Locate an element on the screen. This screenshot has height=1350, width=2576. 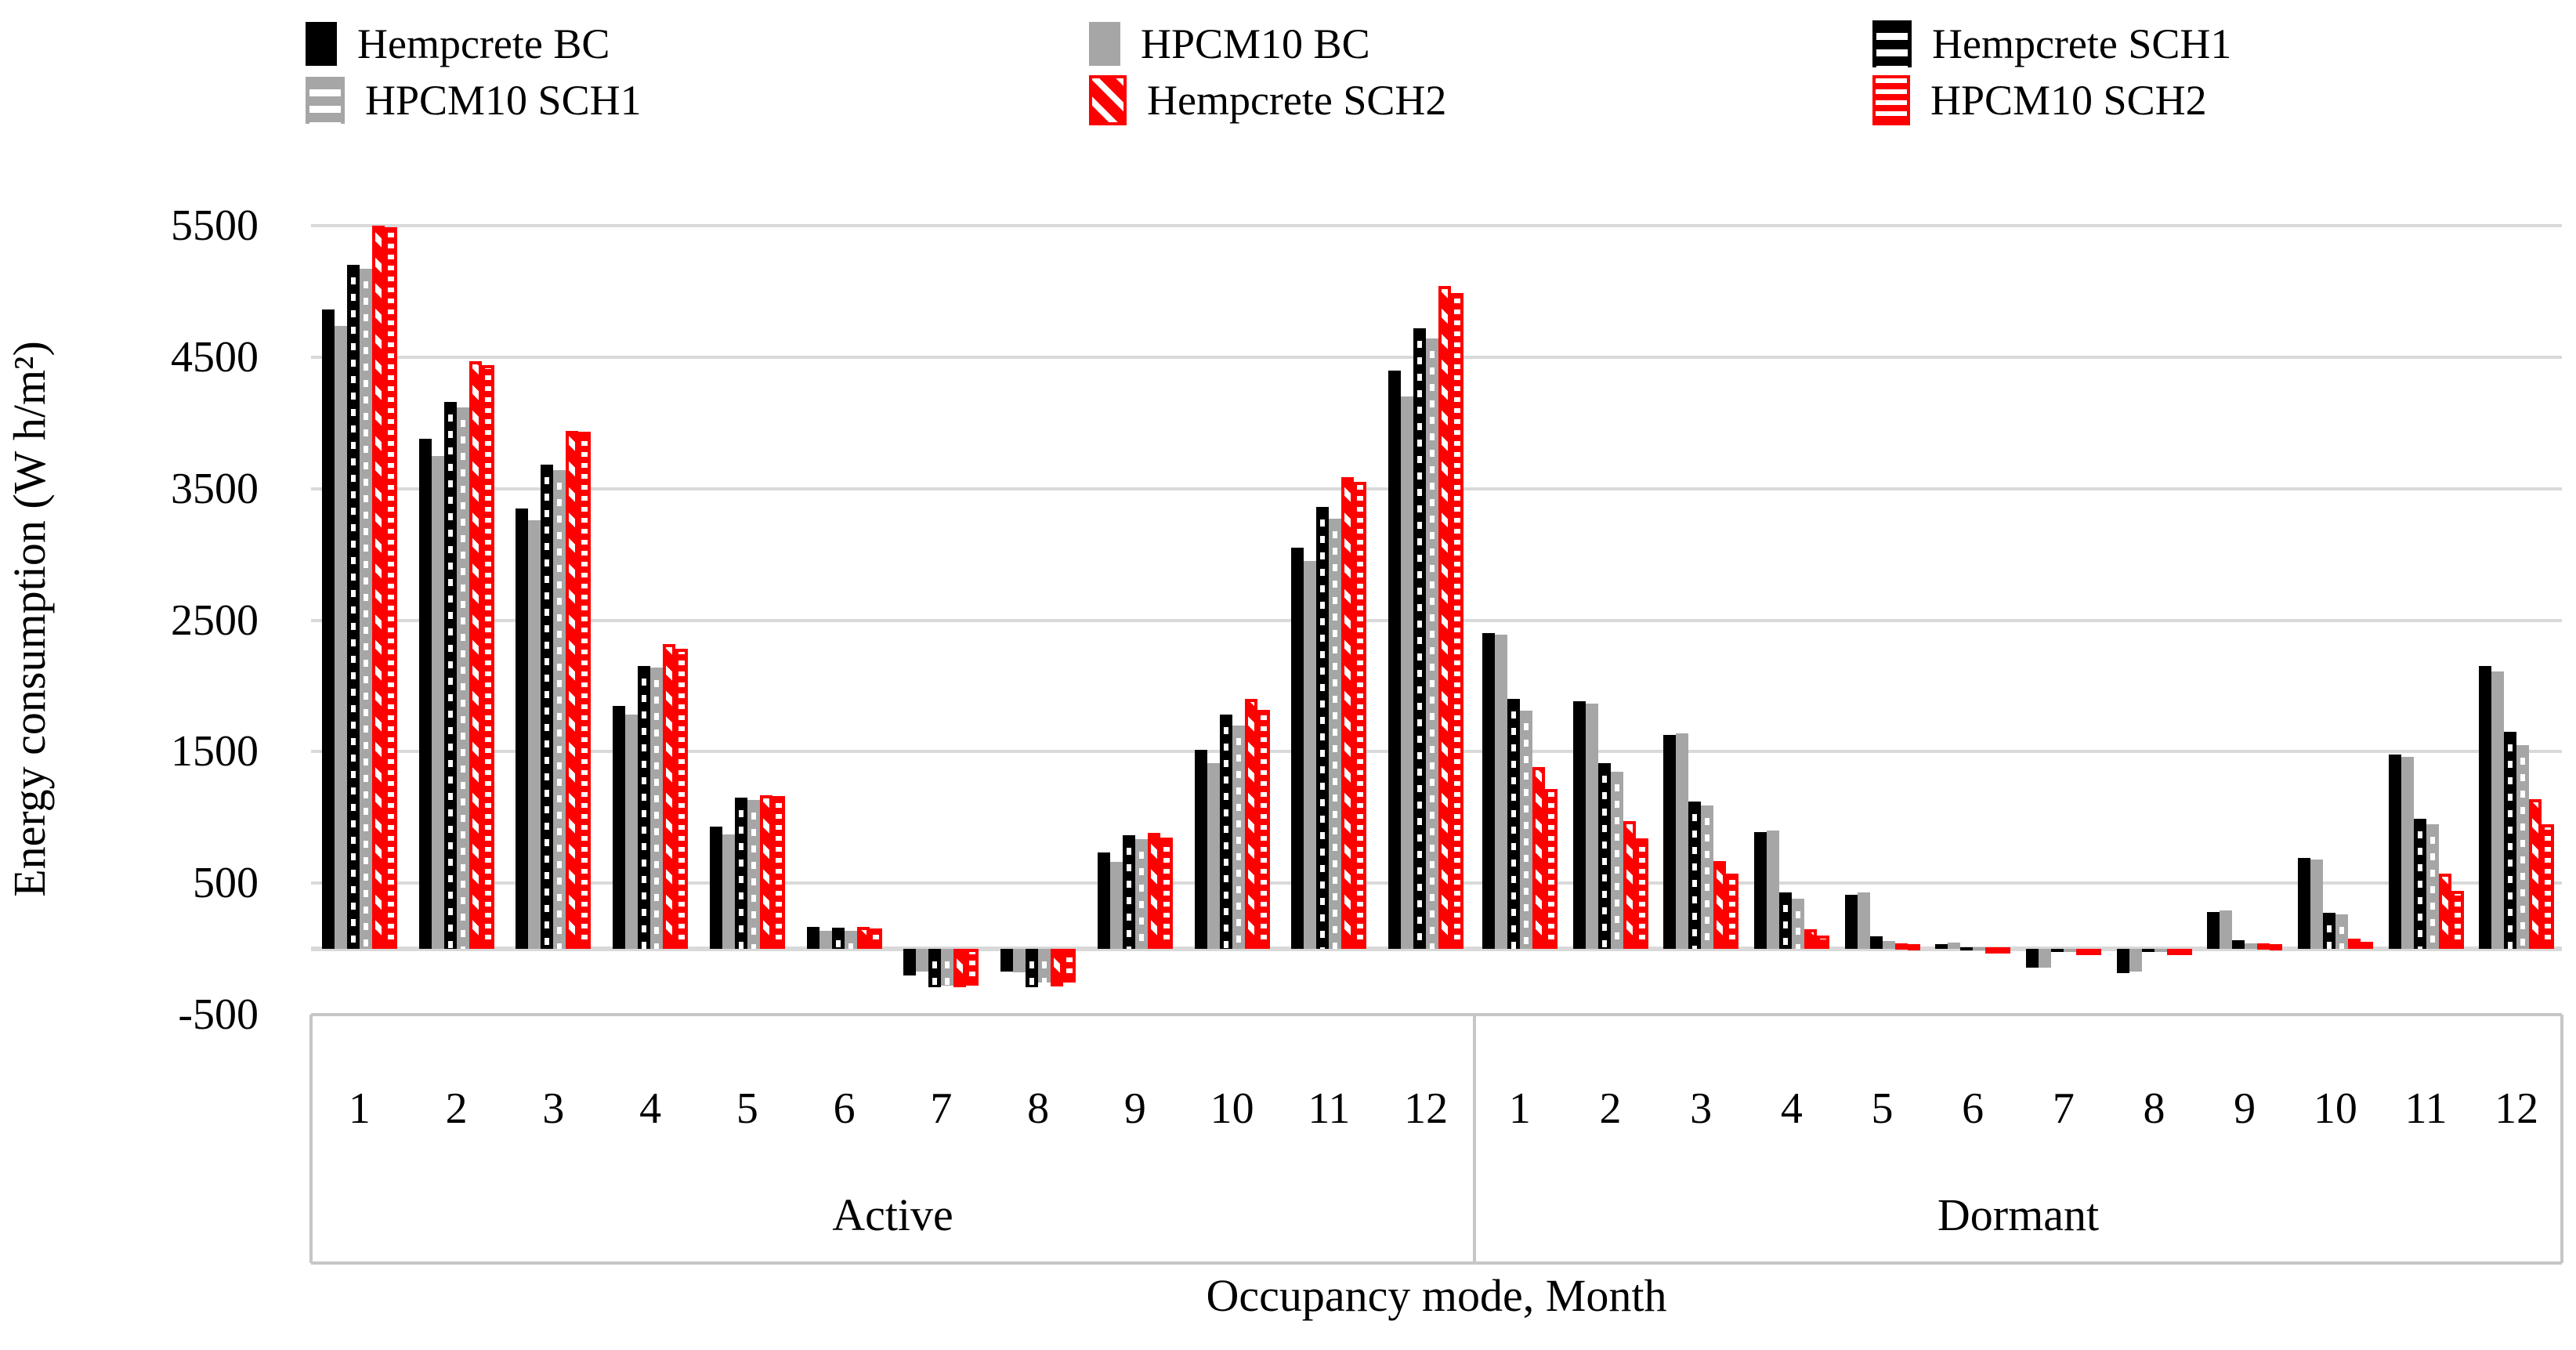
legend-entry: HPCM10 BC is located at coordinates (1229, 44).